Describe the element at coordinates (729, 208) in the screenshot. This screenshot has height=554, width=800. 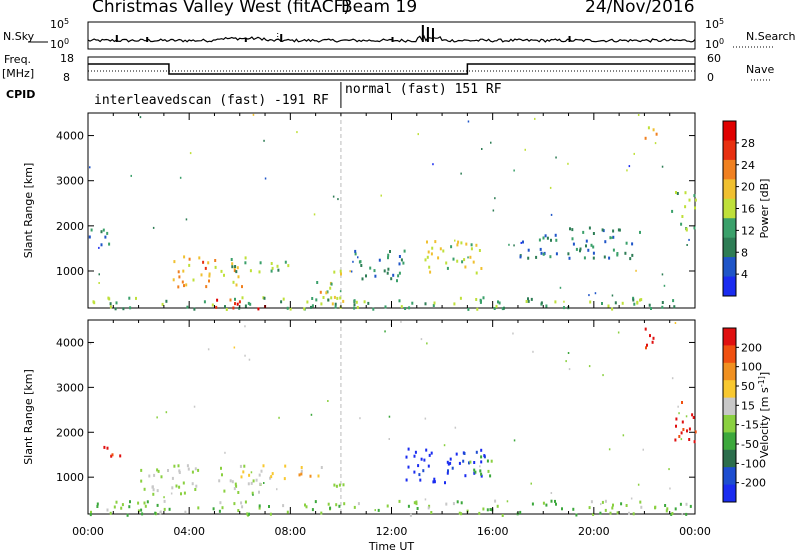
I see `colorbar-segment` at that location.